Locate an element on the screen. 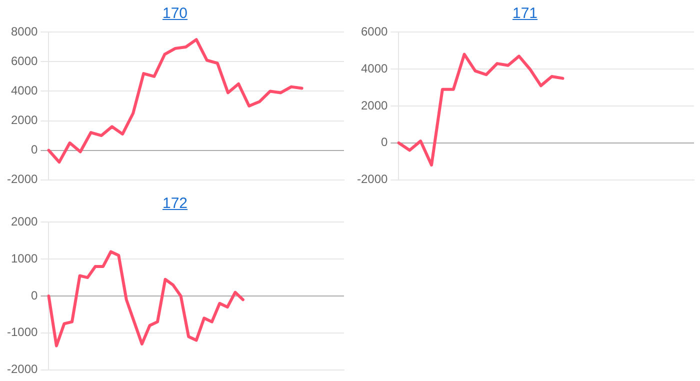  chart-title: 170 is located at coordinates (175, 13).